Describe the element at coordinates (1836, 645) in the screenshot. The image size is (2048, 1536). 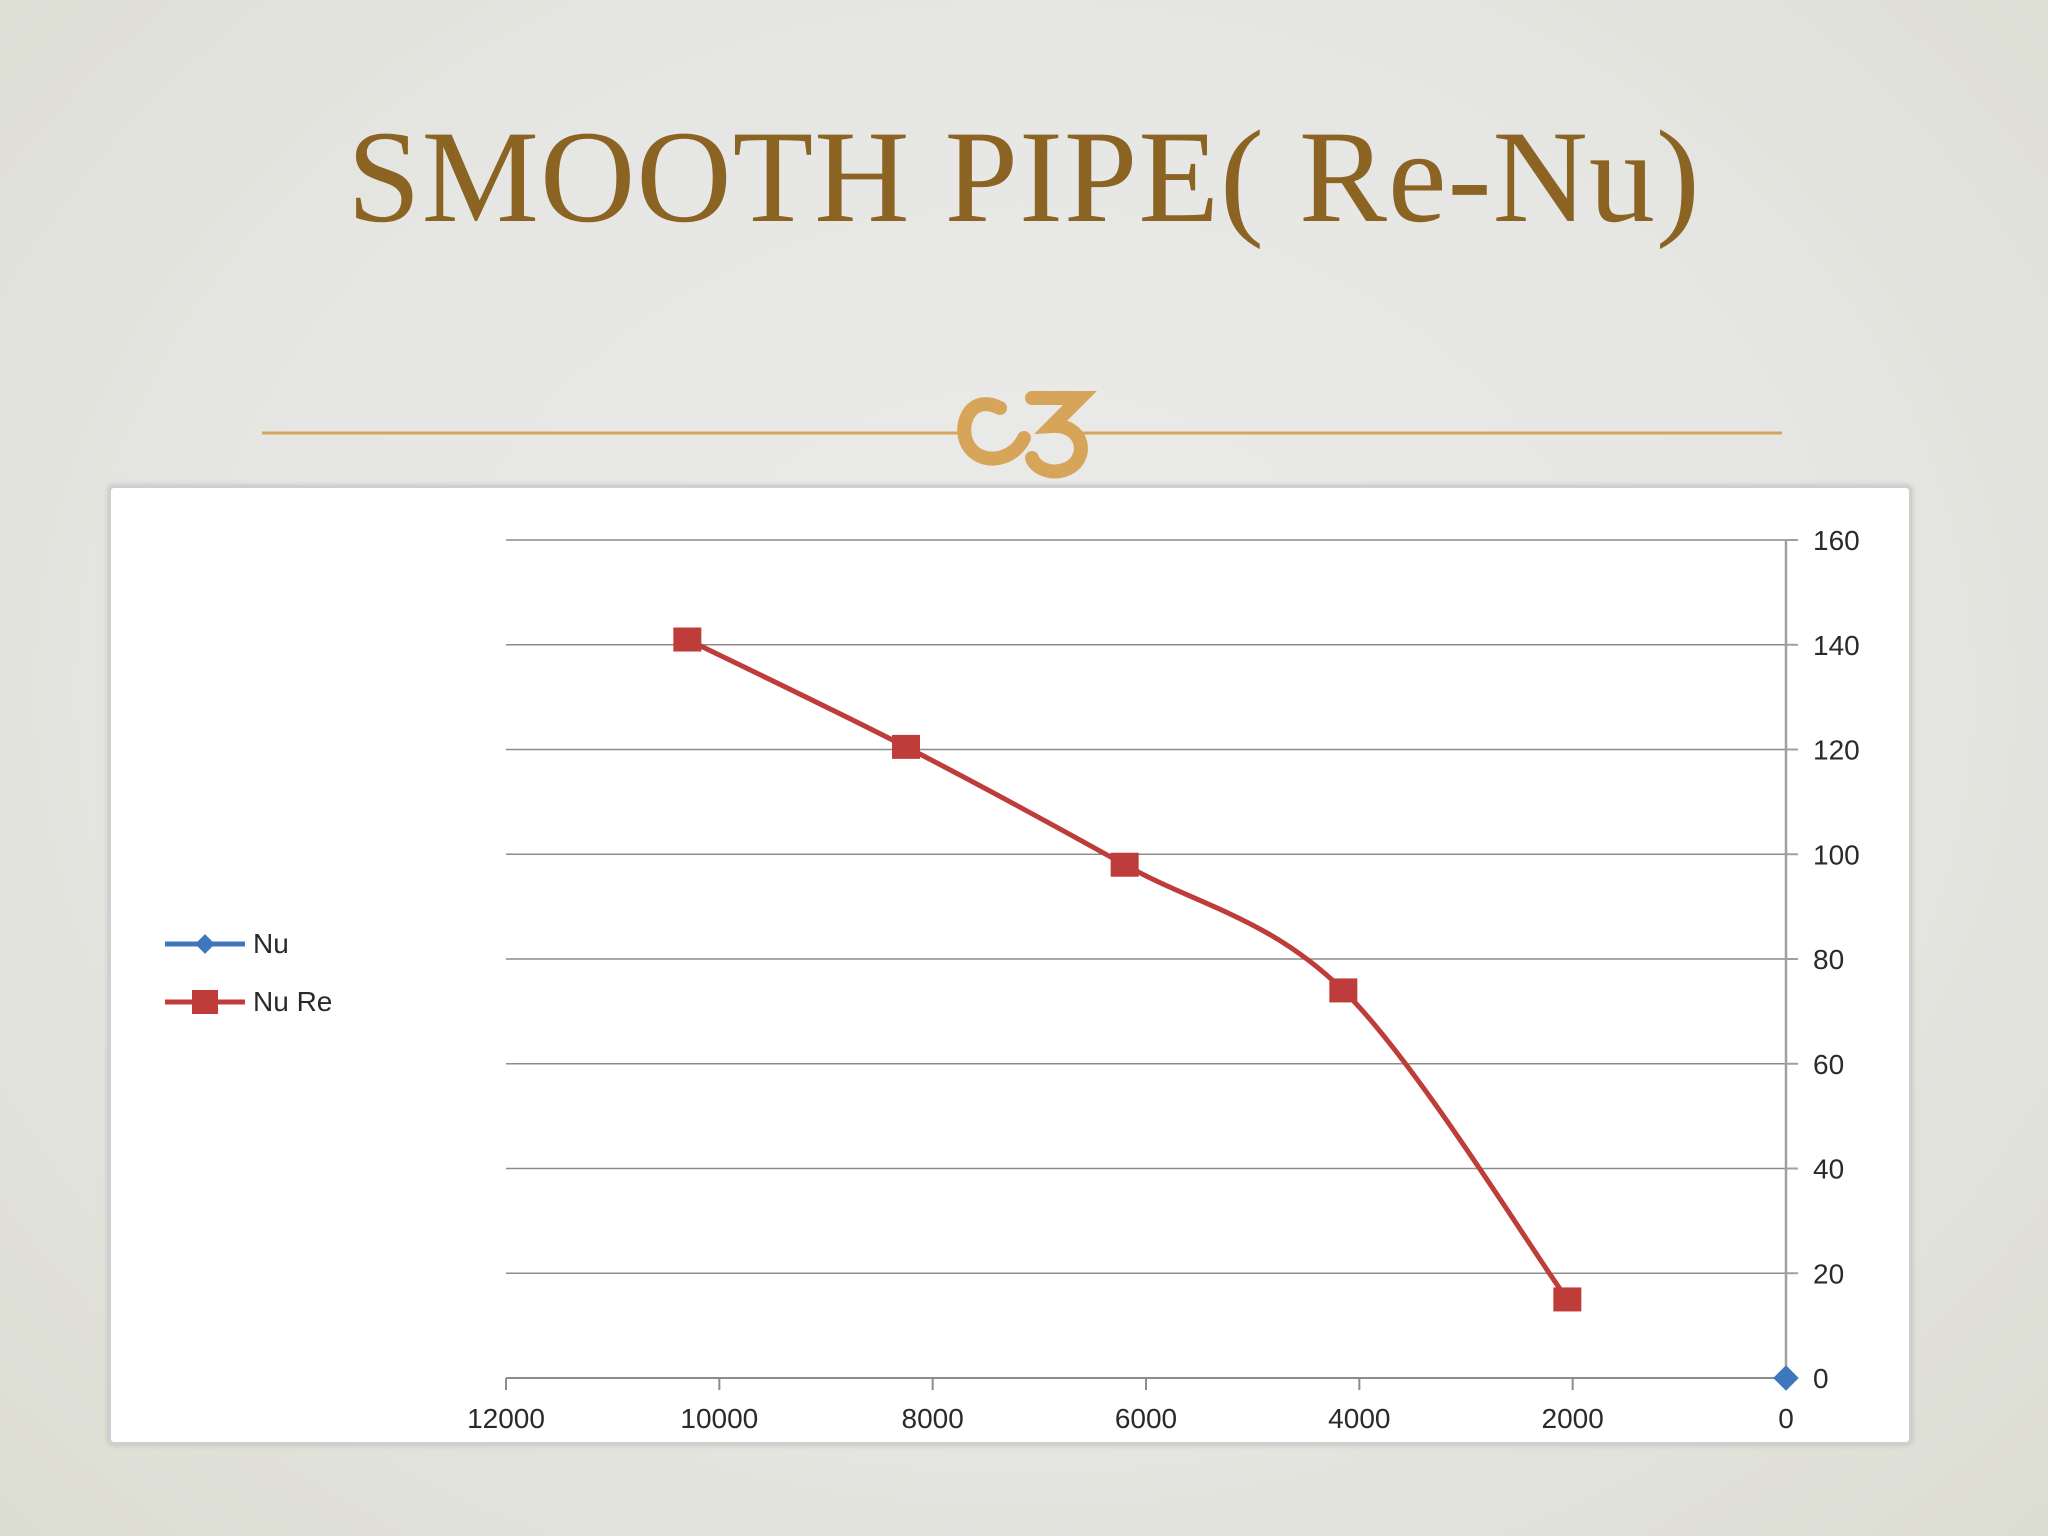
I see `y-tick-label-140: 140` at that location.